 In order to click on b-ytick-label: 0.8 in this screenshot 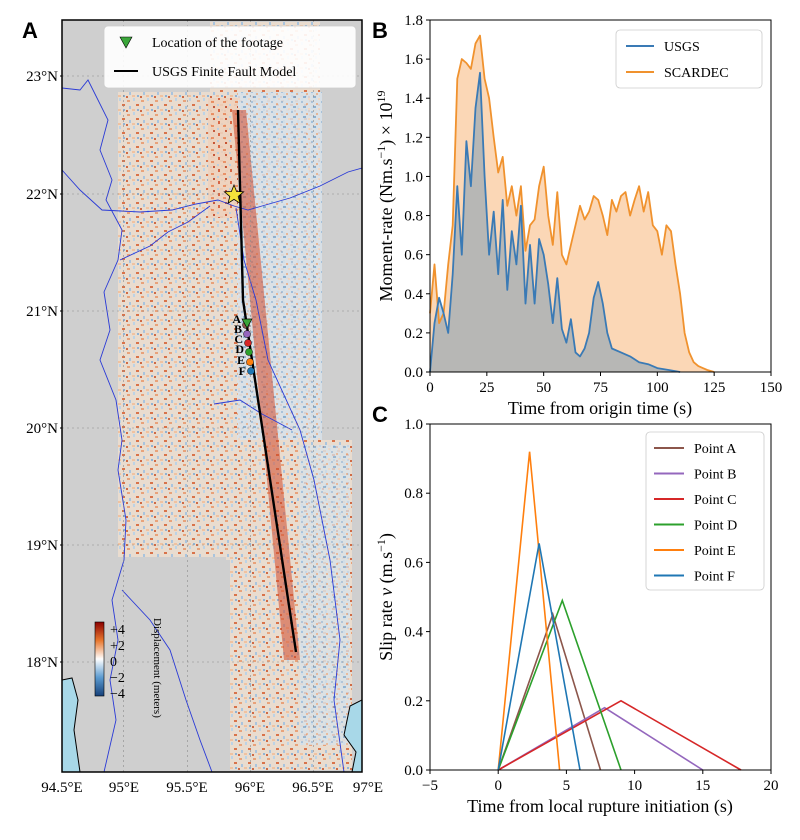, I will do `click(413, 217)`.